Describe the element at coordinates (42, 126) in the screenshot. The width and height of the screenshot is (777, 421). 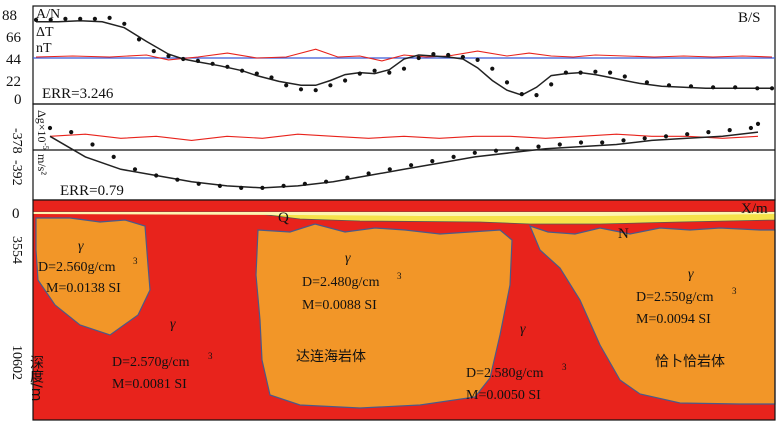
I see `gravity-ylabel-line: Δg×10` at that location.